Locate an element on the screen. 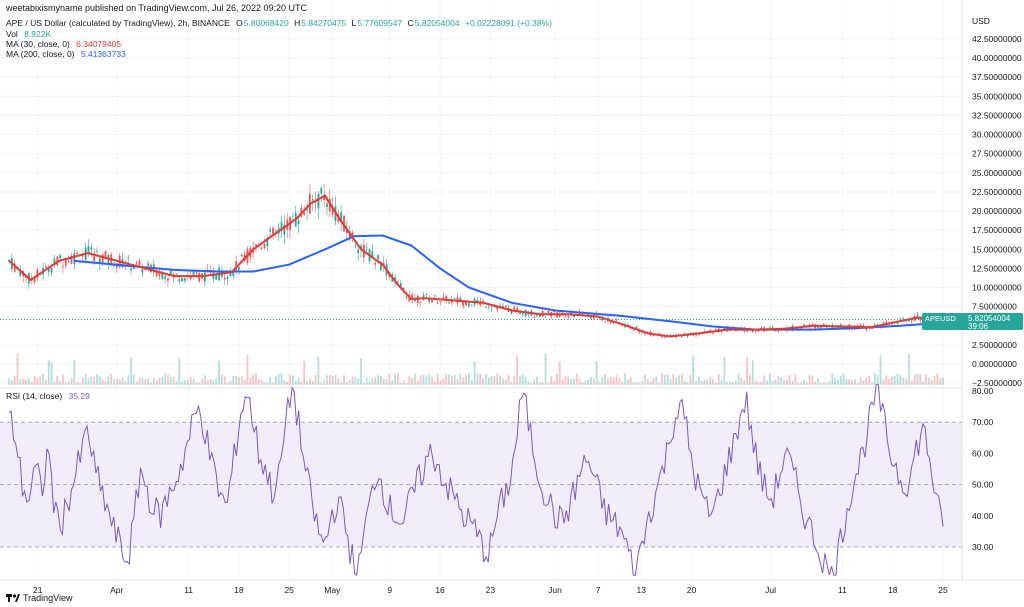 The image size is (1024, 607). ohlc-open-key: O is located at coordinates (239, 23).